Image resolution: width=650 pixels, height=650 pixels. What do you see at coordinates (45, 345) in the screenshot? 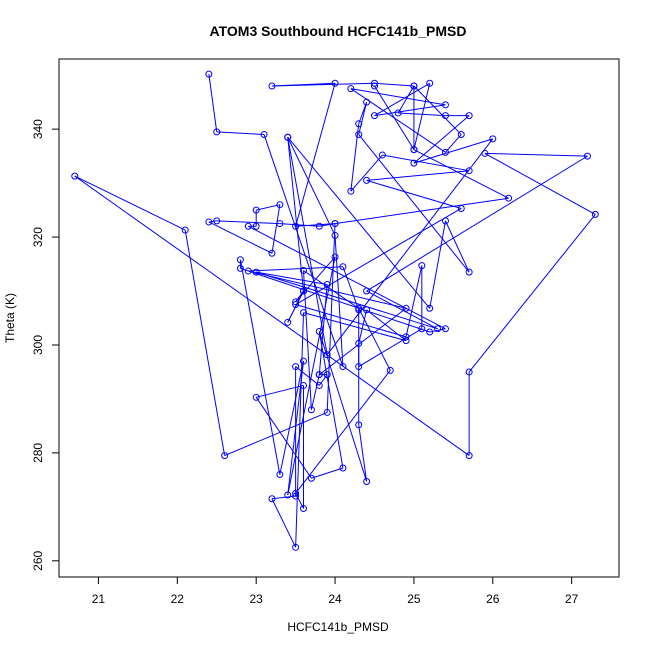
I see `y-axis: 260 280 300 320 340` at bounding box center [45, 345].